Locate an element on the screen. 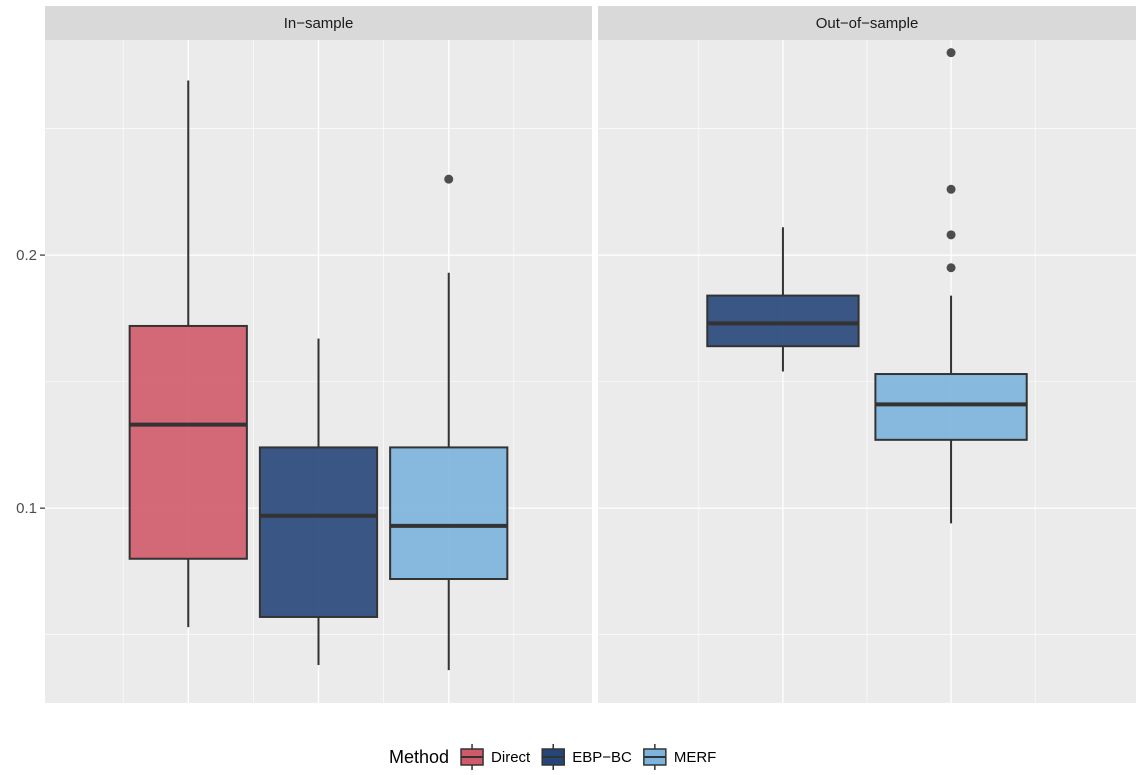  facet-strip-label: In−sample is located at coordinates (319, 23).